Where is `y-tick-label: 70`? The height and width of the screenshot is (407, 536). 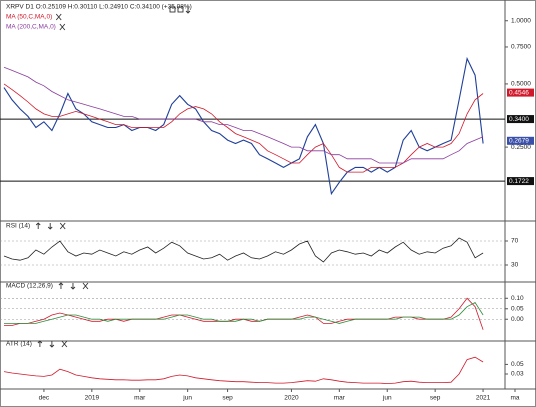 y-tick-label: 70 is located at coordinates (515, 241).